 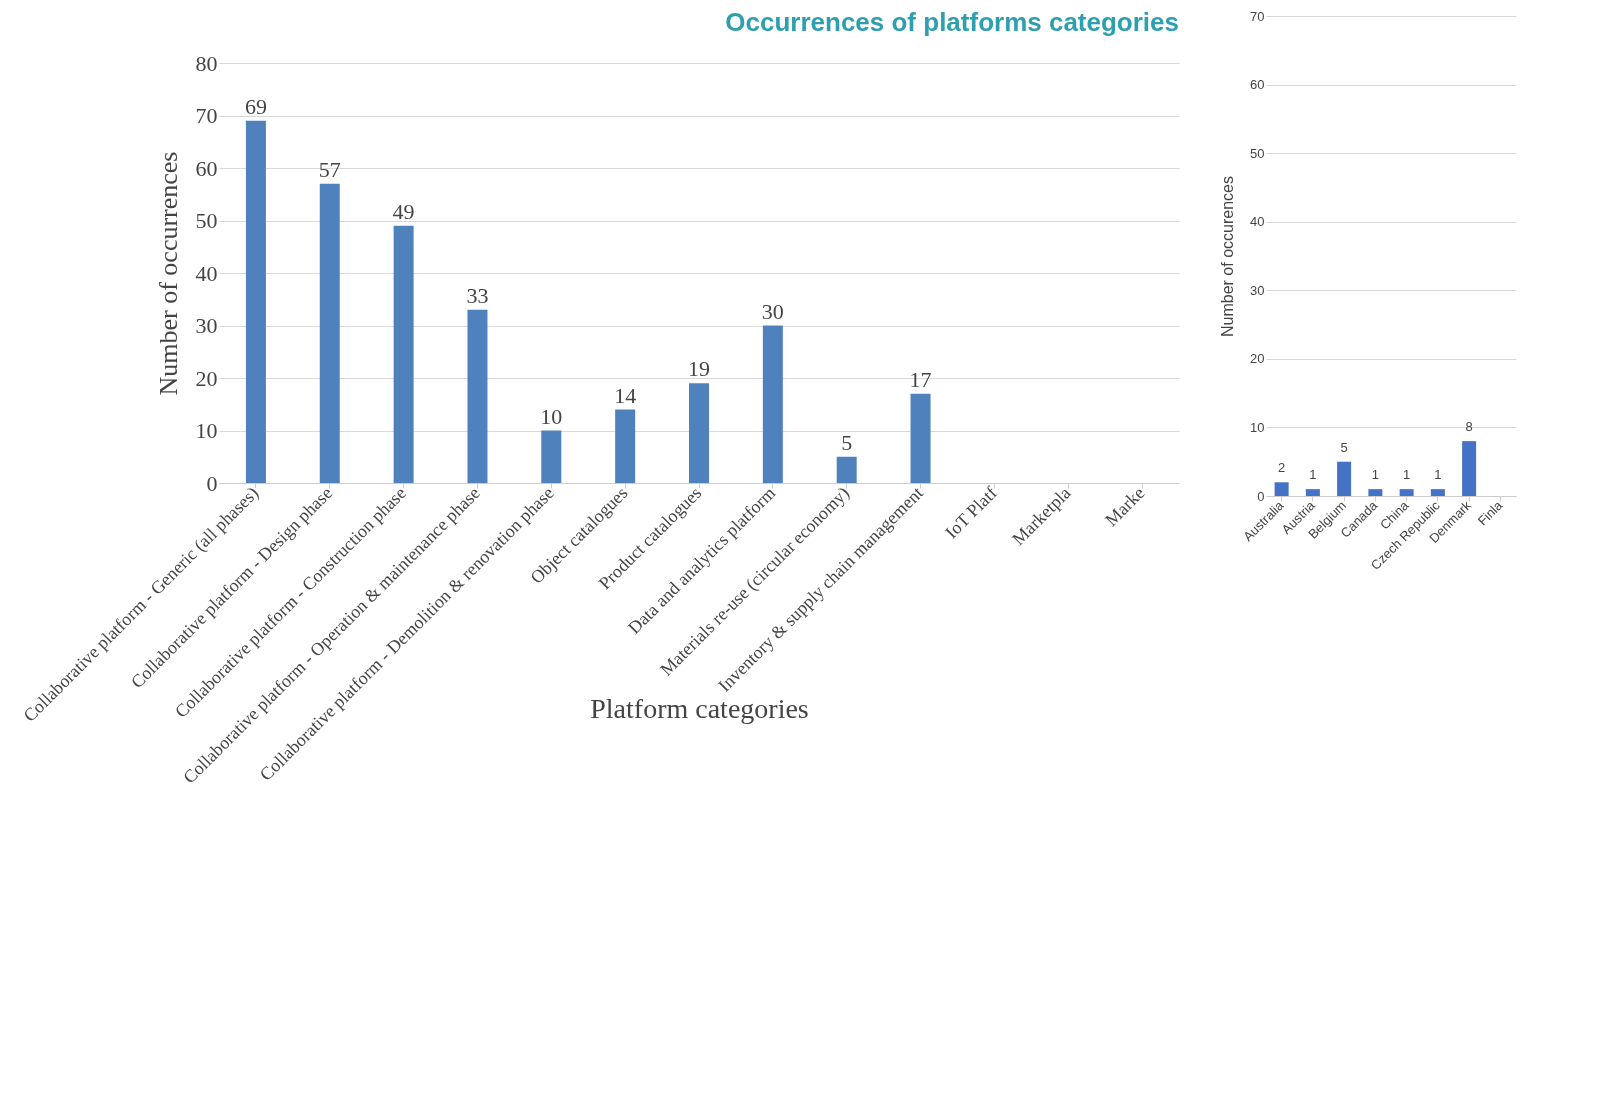 What do you see at coordinates (920, 379) in the screenshot?
I see `data-label: 17` at bounding box center [920, 379].